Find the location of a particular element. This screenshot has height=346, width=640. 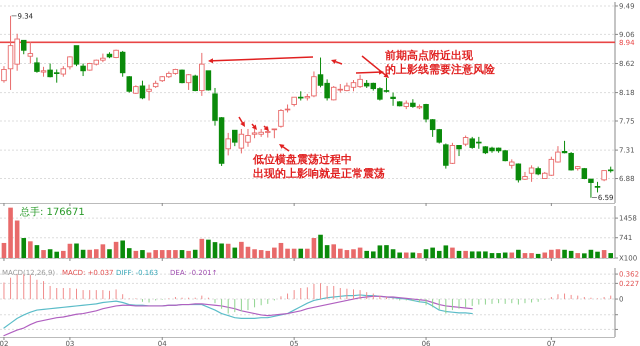

annotation: 前期高点附近出现的上影线需要注意风险 is located at coordinates (440, 62).